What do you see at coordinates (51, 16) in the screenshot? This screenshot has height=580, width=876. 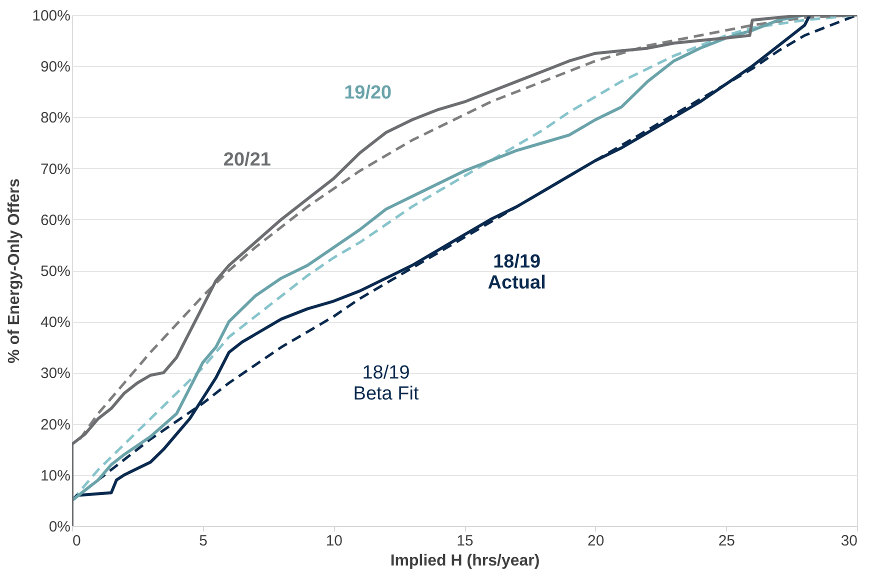 I see `y-tick-label: 100%` at bounding box center [51, 16].